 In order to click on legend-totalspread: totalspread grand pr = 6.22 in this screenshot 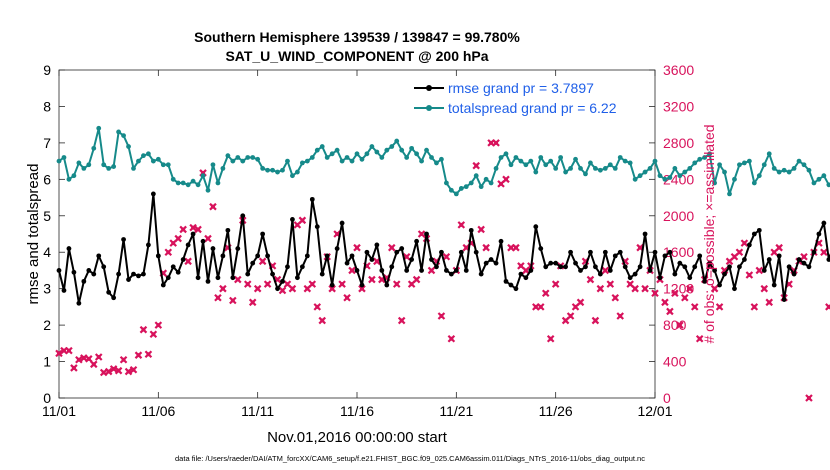, I will do `click(515, 108)`.